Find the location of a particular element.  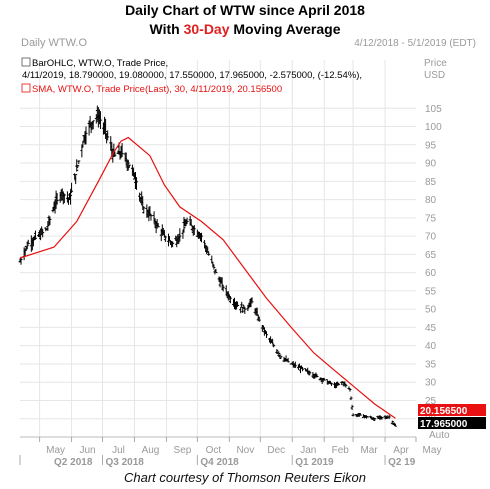

y-tick-label: 70 is located at coordinates (431, 237).